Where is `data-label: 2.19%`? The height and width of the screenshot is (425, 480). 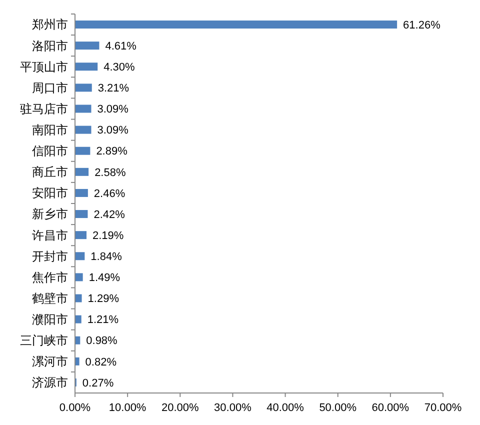
data-label: 2.19% is located at coordinates (108, 236).